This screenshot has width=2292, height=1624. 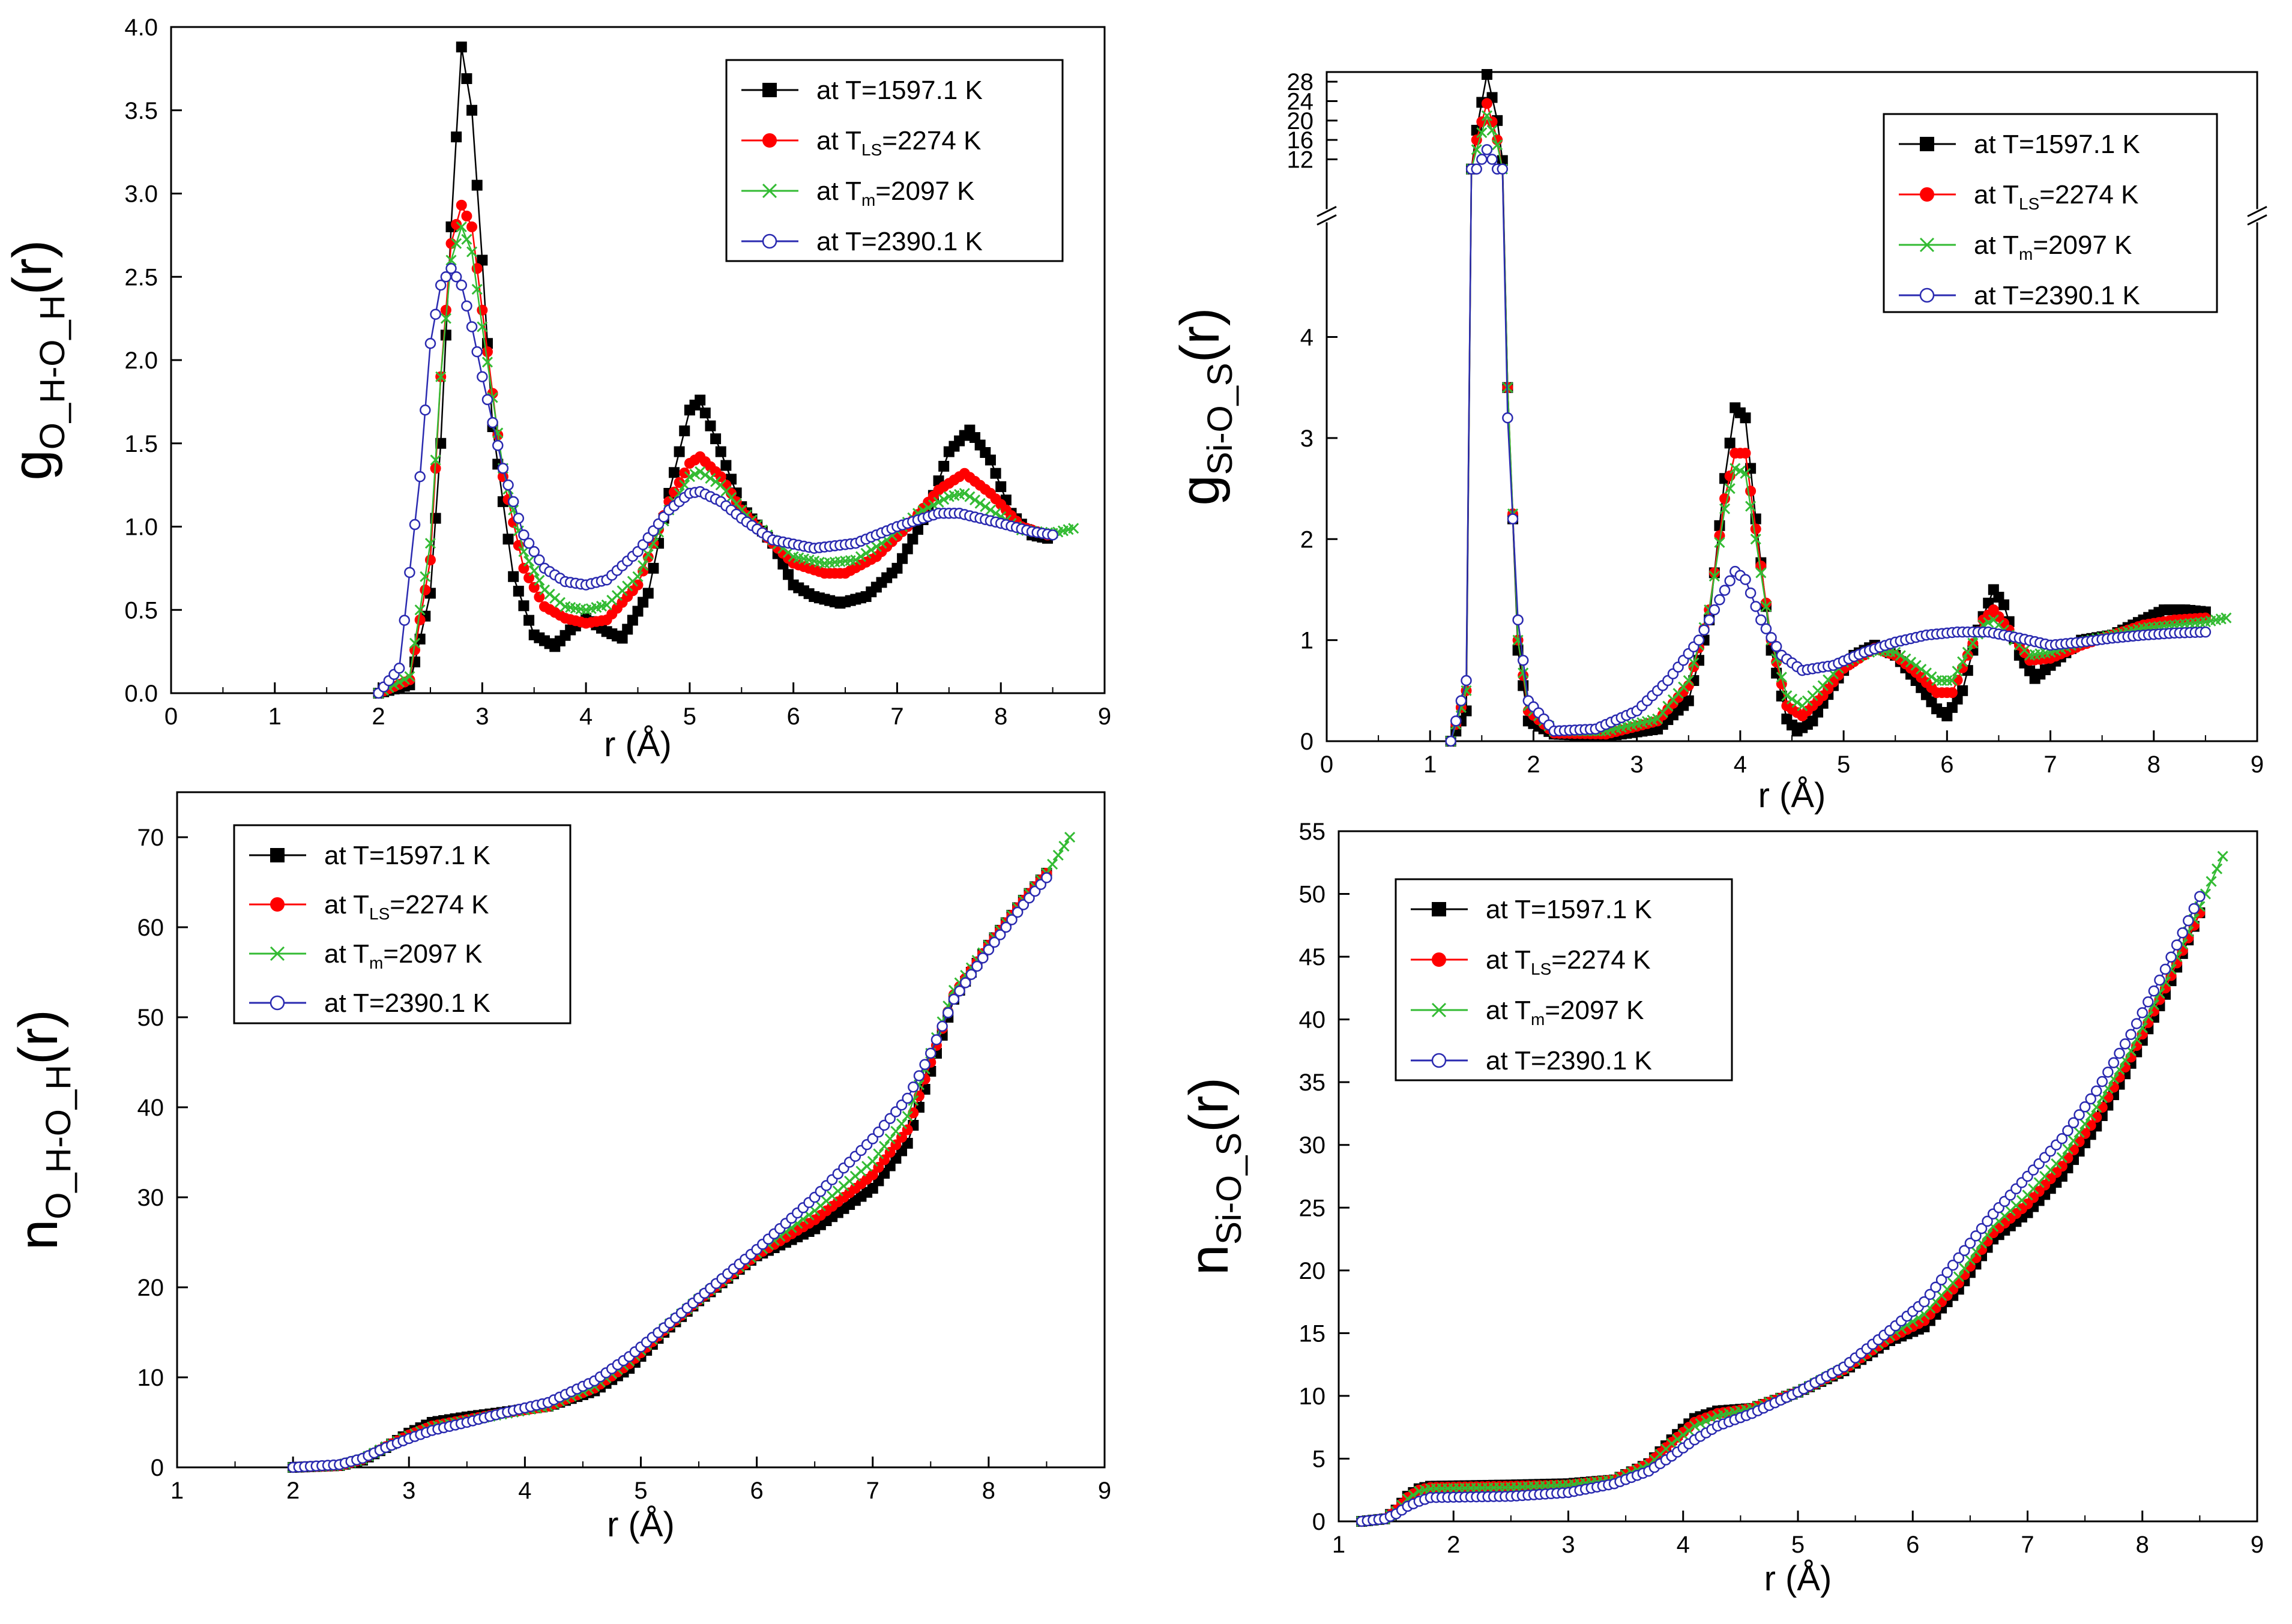 I want to click on y-tick-label: 0, so click(x=157, y=1468).